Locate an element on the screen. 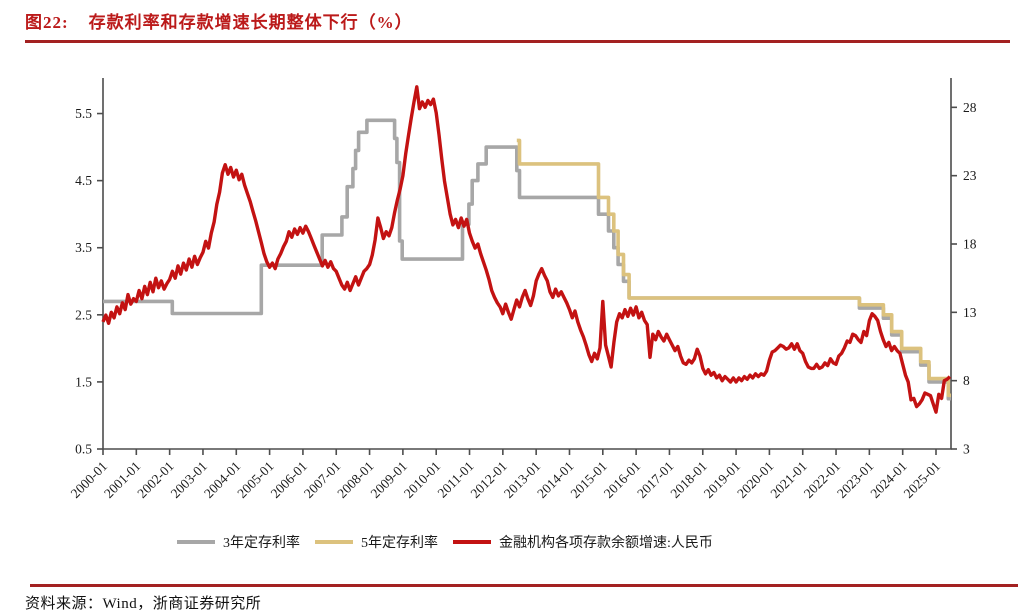 The height and width of the screenshot is (616, 1024). y-right-tick-label: 23 is located at coordinates (970, 175).